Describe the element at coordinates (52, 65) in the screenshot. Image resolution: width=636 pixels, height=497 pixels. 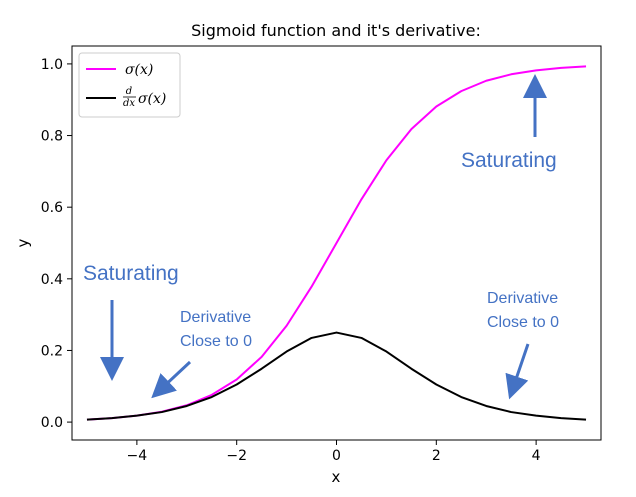
I see `y-tick-label: 1.0` at that location.